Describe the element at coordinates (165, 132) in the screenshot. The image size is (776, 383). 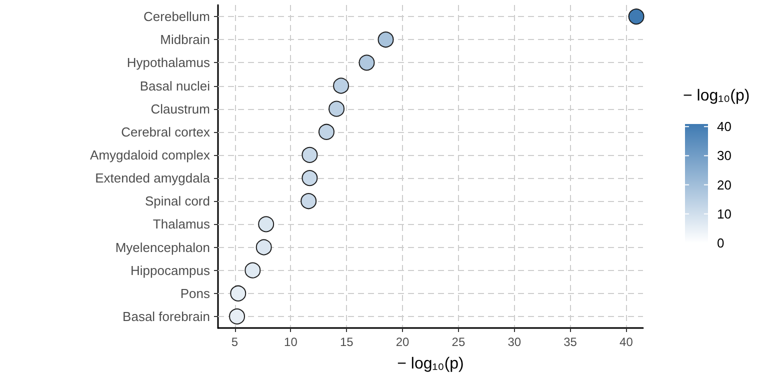
I see `y-tick-label: Cerebral cortex` at that location.